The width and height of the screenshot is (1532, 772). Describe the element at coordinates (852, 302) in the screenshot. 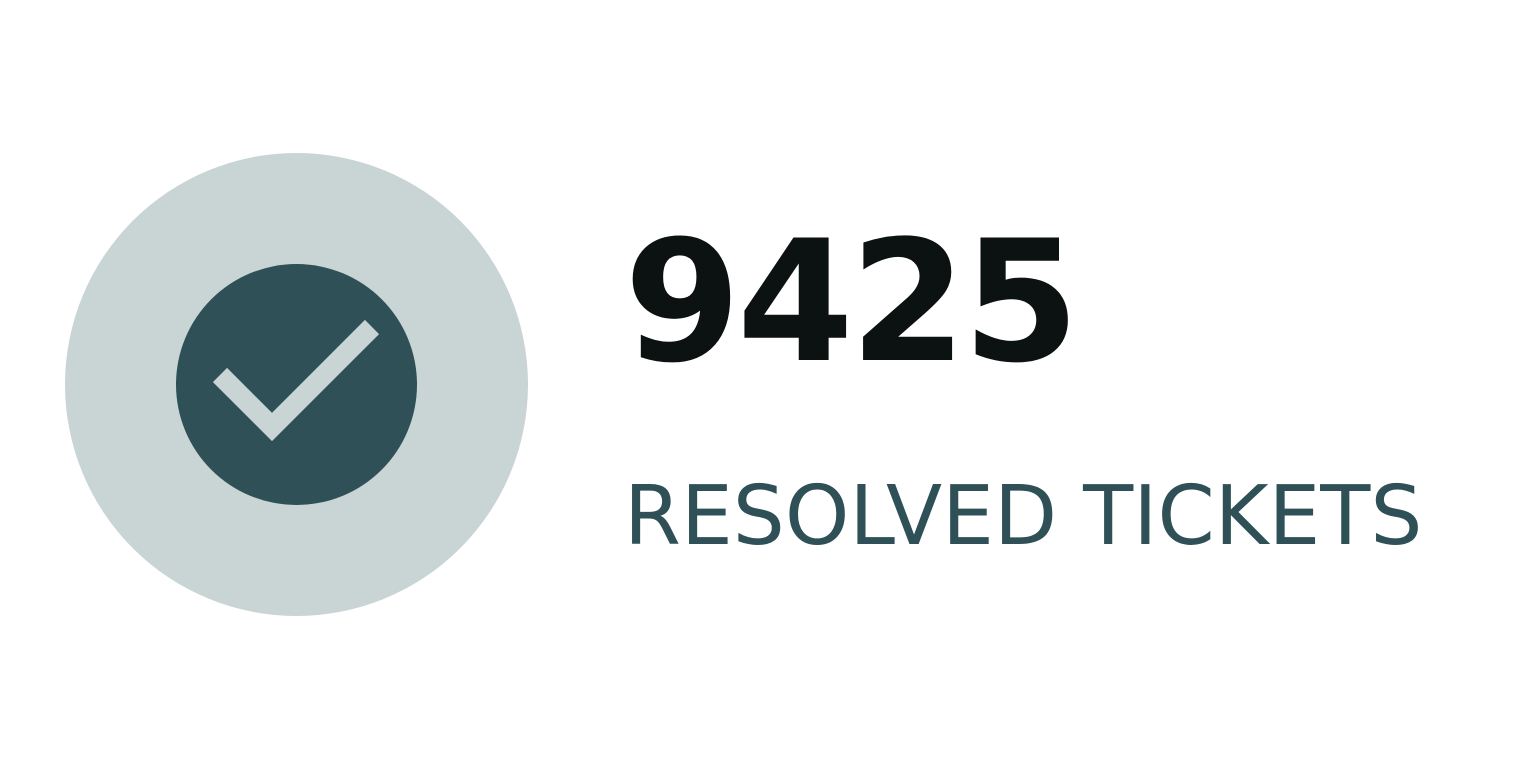

I see `stat-value: 9425` at that location.